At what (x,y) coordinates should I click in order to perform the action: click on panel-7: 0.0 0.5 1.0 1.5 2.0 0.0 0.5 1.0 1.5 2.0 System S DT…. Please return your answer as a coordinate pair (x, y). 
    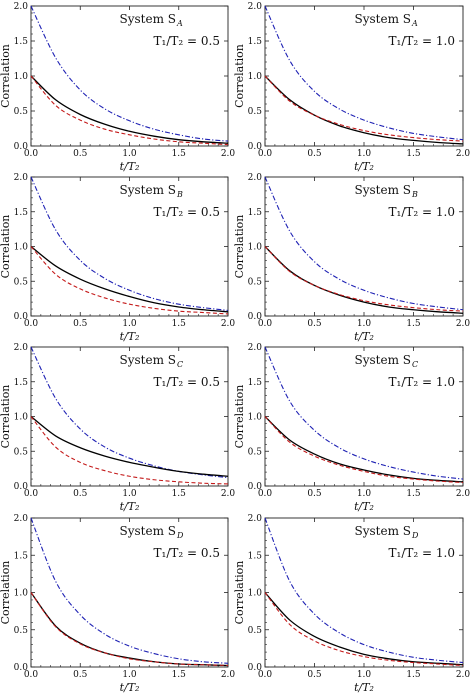
    Looking at the image, I should click on (117, 604).